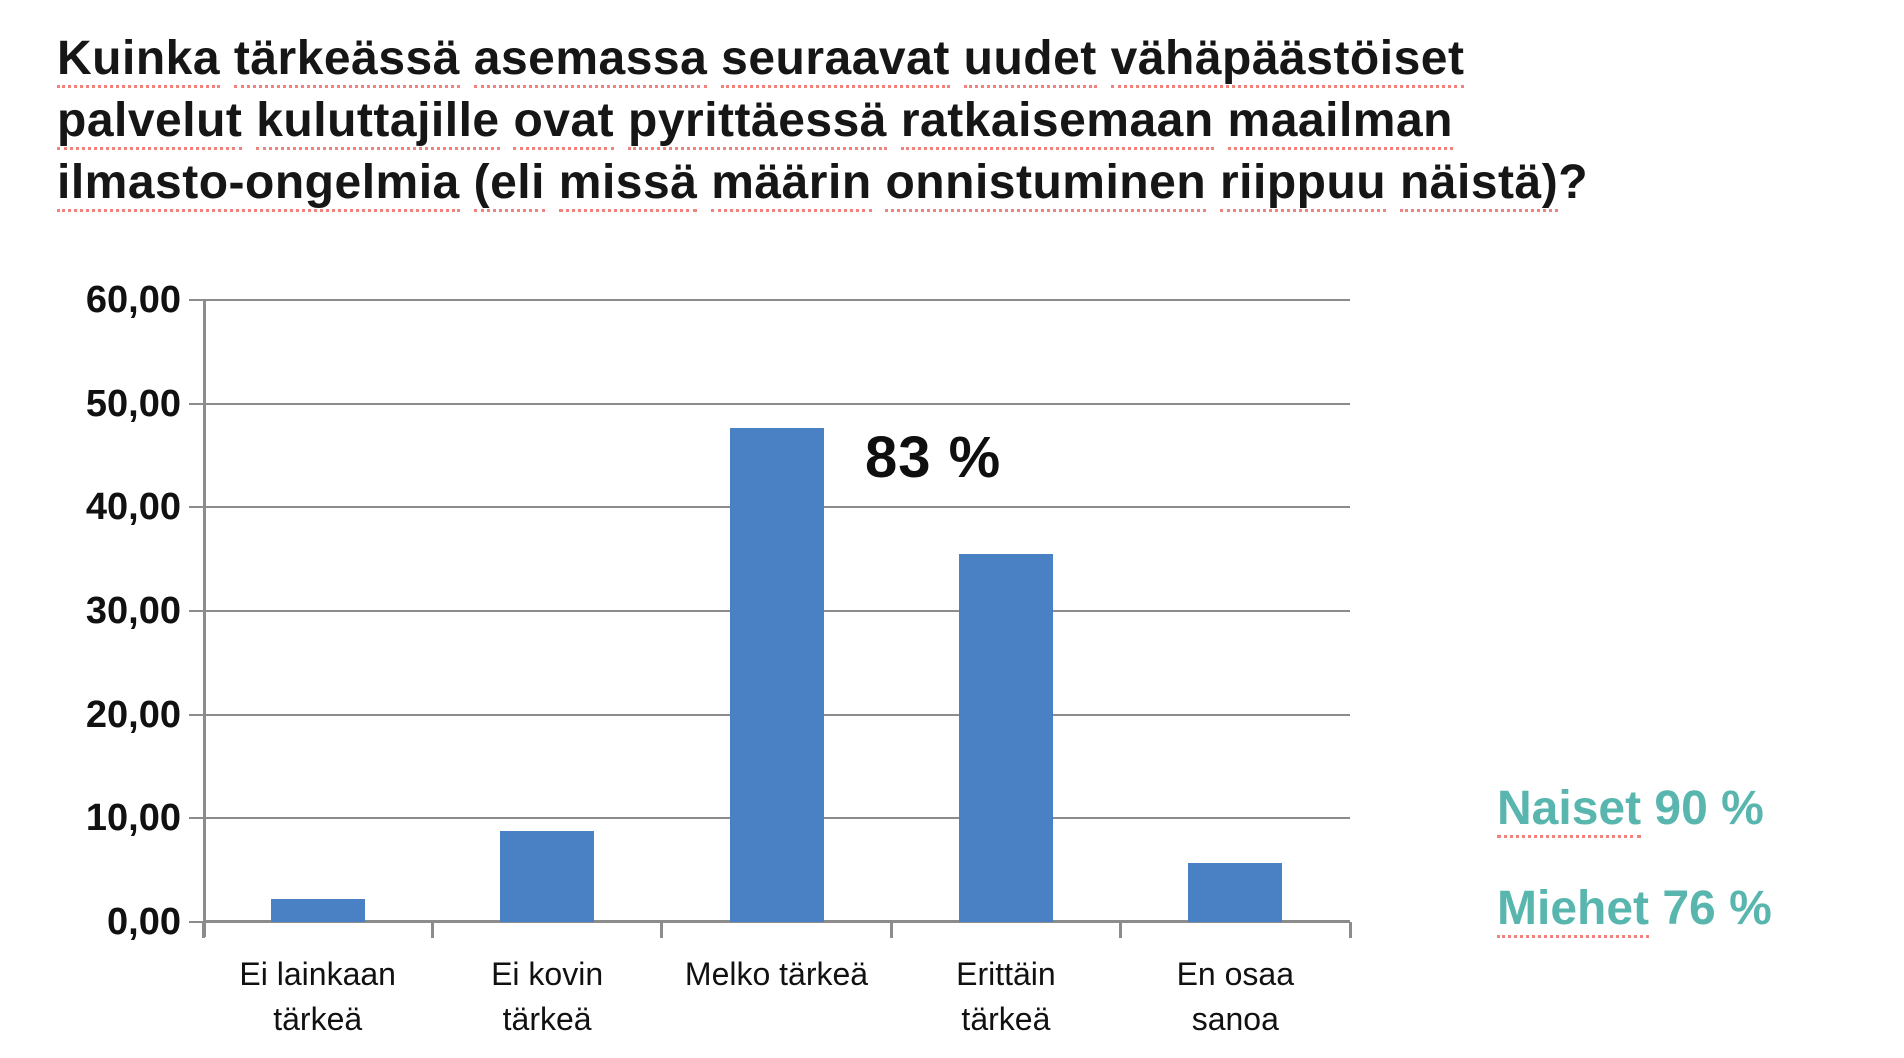  Describe the element at coordinates (1709, 808) in the screenshot. I see `naiset-value: 90 %` at that location.